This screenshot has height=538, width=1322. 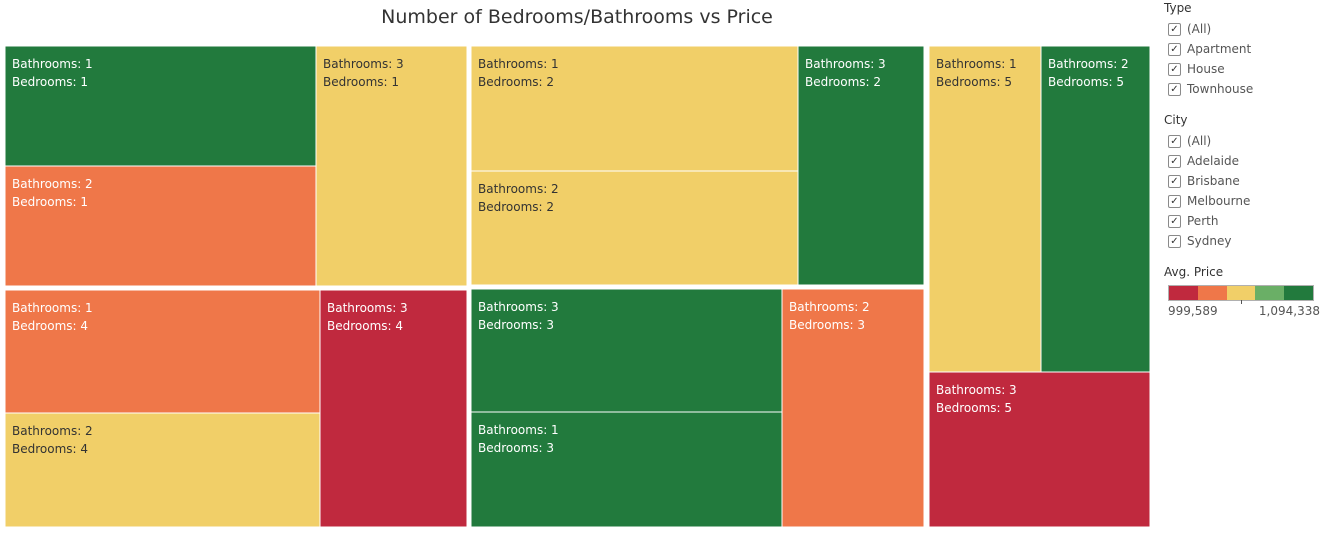 What do you see at coordinates (1213, 161) in the screenshot?
I see `filter-label: Adelaide` at bounding box center [1213, 161].